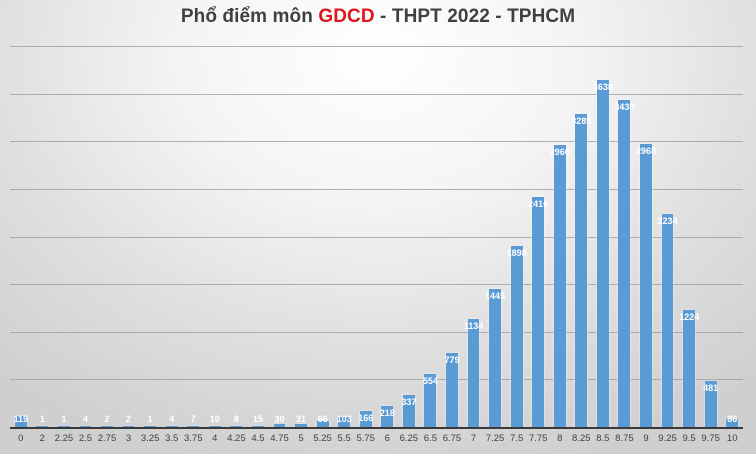  Describe the element at coordinates (538, 203) in the screenshot. I see `data-label: 2416` at that location.